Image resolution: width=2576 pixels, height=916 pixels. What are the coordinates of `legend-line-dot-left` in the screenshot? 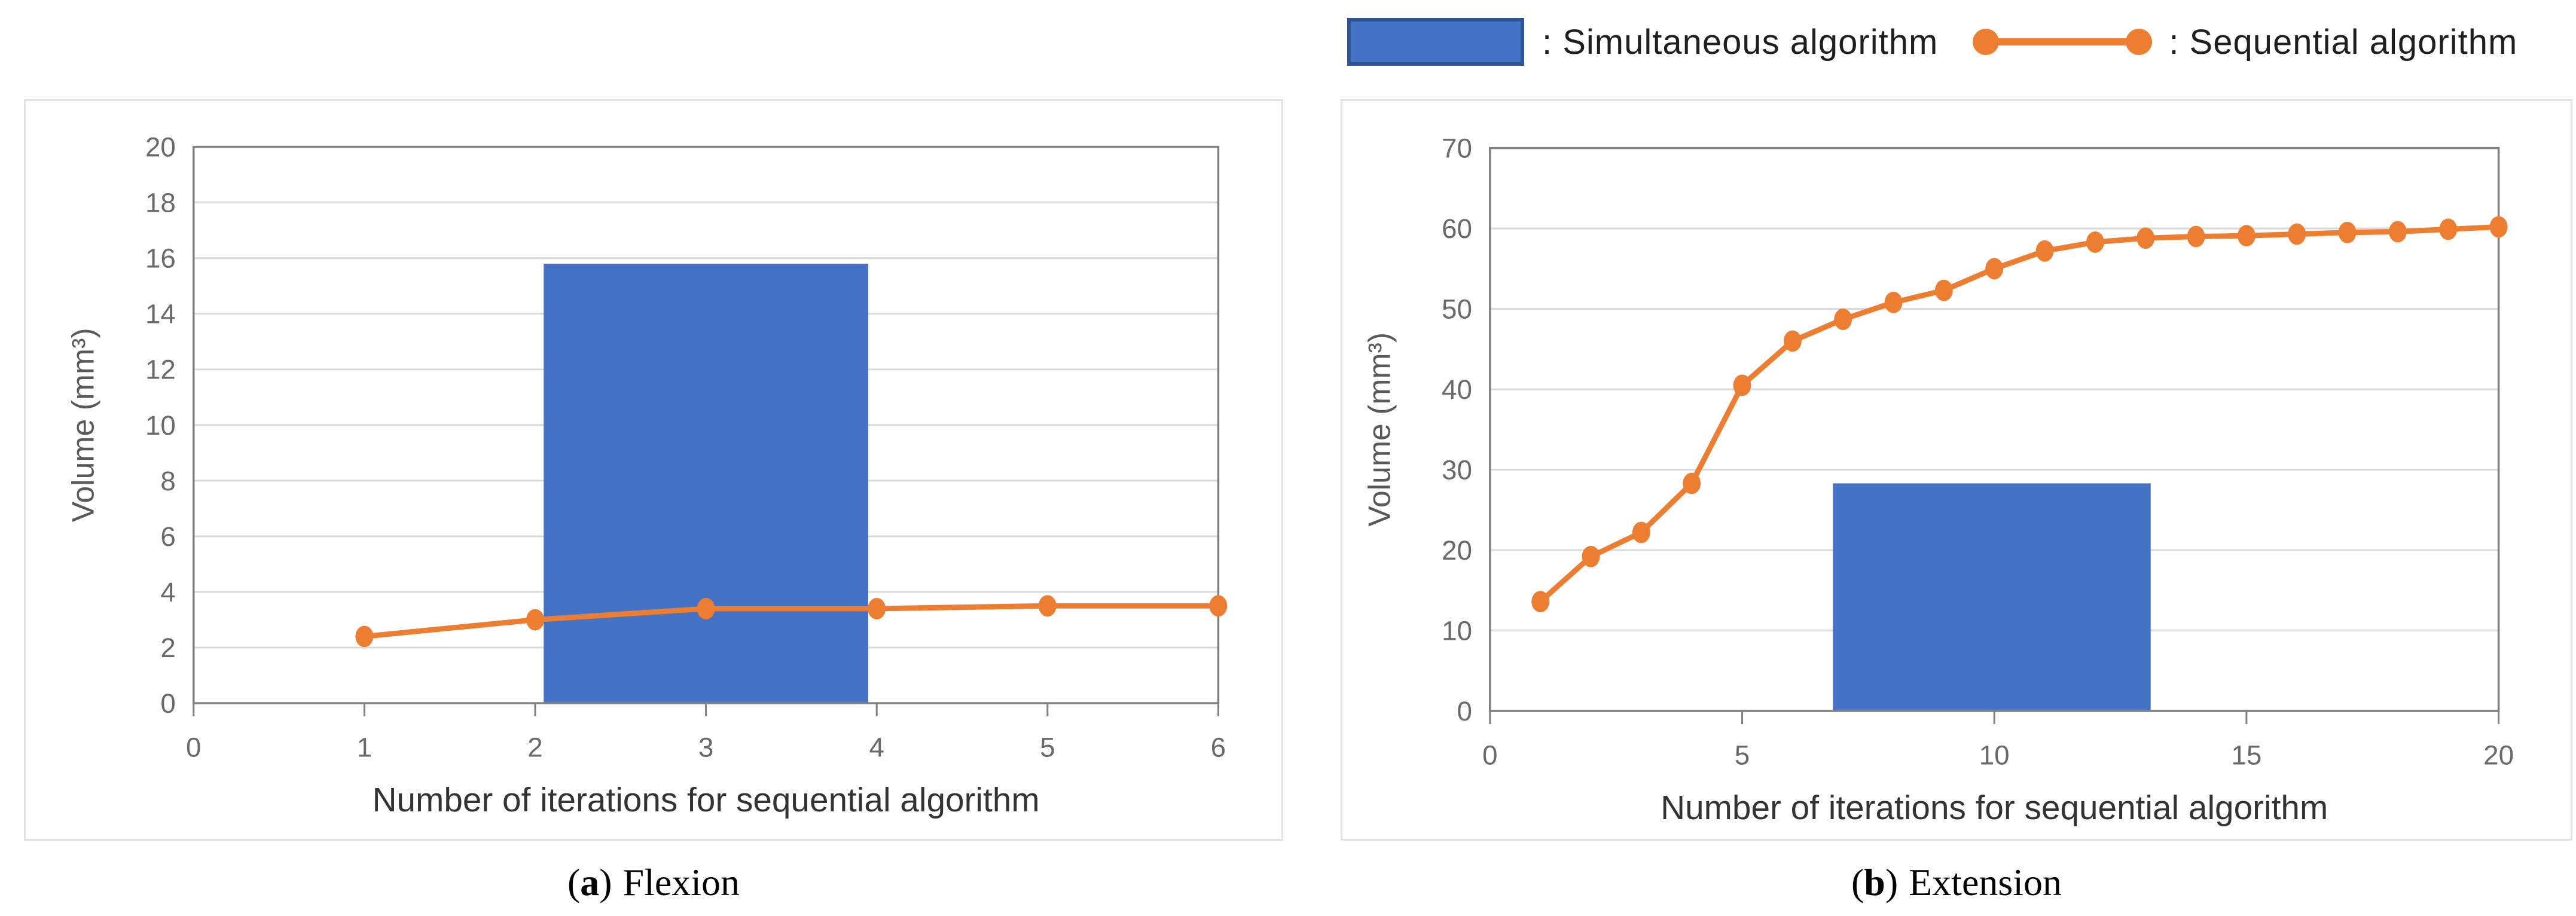 It's located at (1986, 42).